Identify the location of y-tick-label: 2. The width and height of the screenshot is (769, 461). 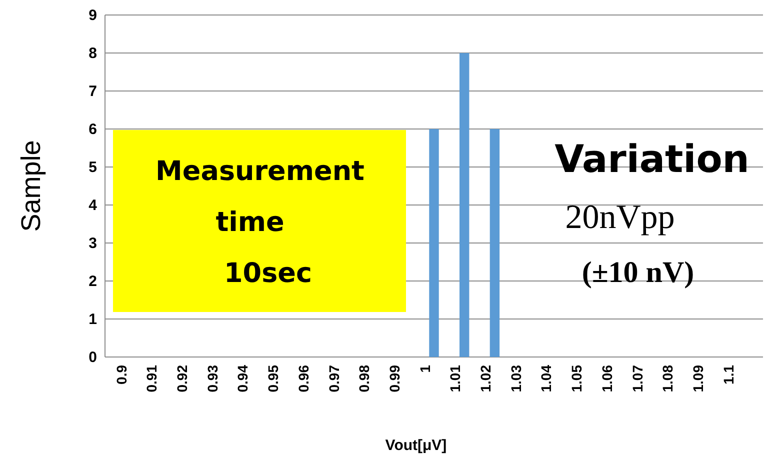
(92, 281).